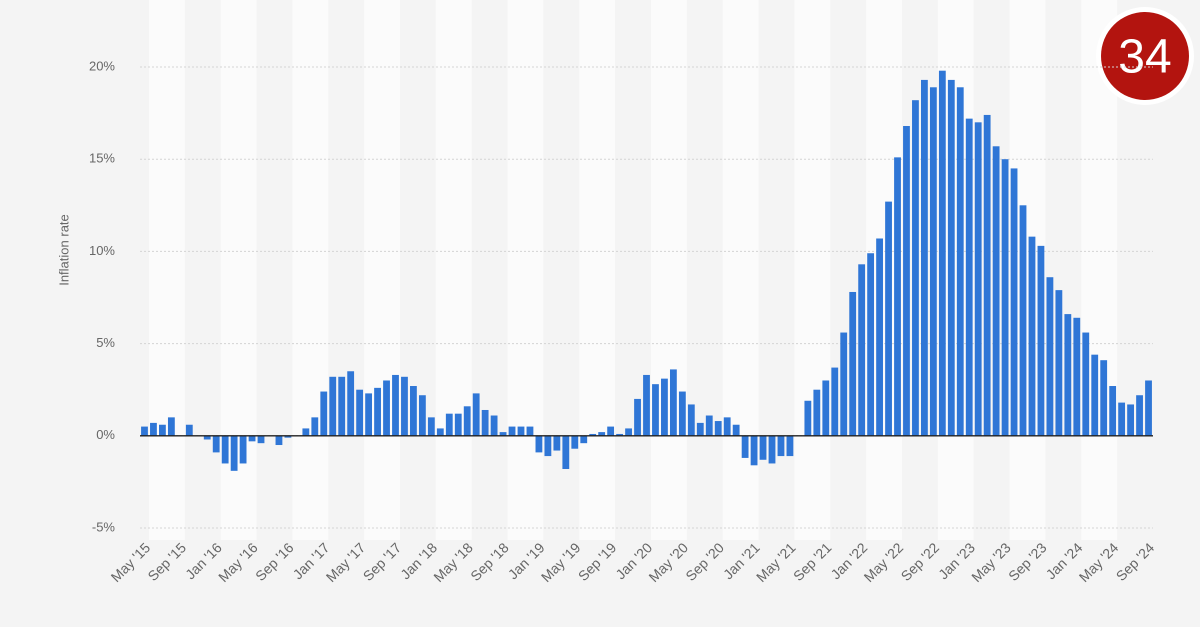 The height and width of the screenshot is (627, 1200). What do you see at coordinates (102, 65) in the screenshot?
I see `y-tick-label: 20%` at bounding box center [102, 65].